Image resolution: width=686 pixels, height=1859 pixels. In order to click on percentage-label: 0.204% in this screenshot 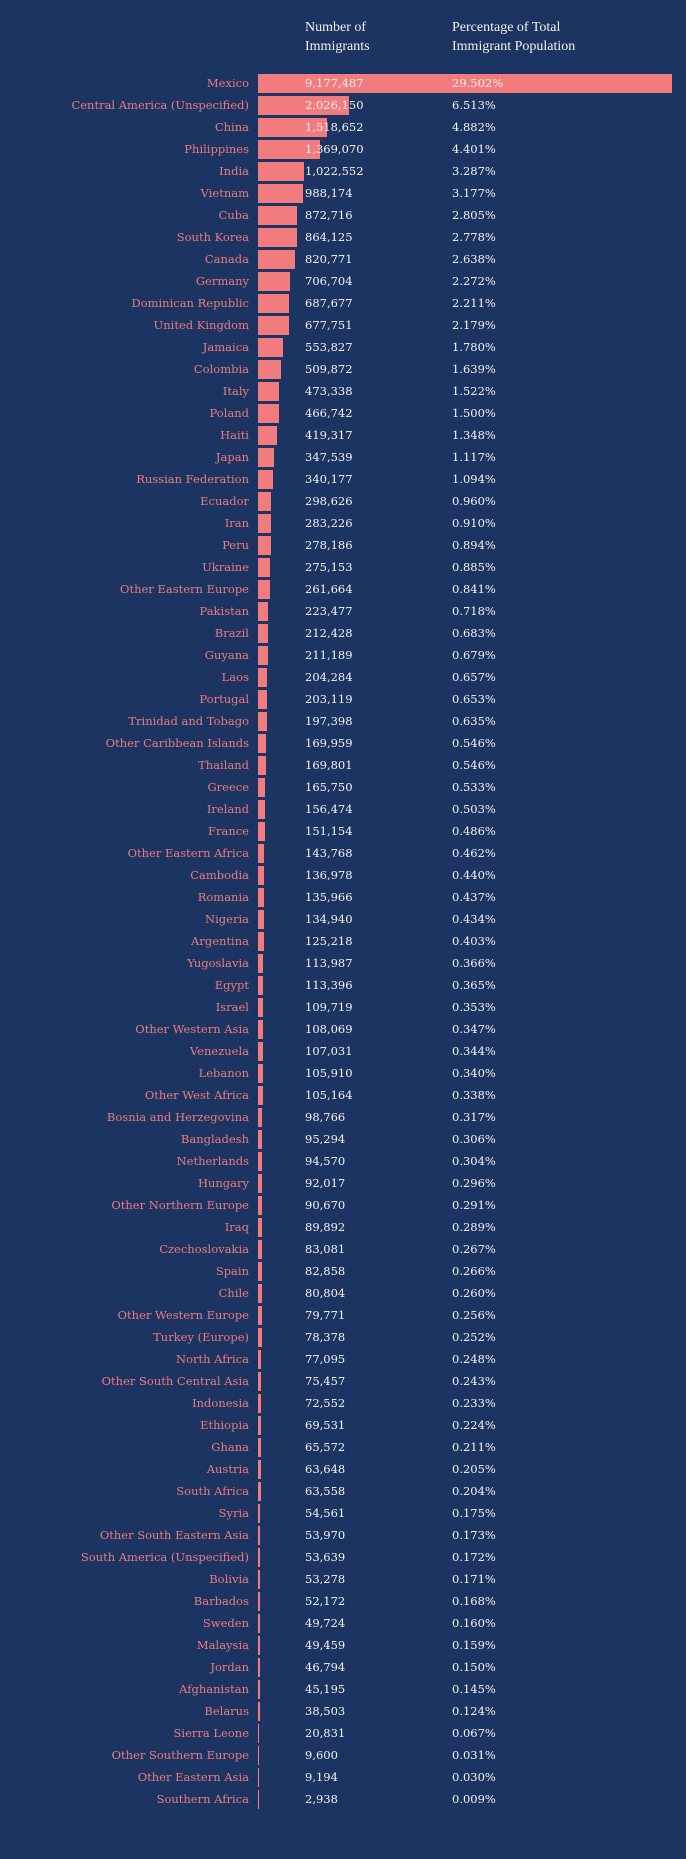, I will do `click(474, 1491)`.